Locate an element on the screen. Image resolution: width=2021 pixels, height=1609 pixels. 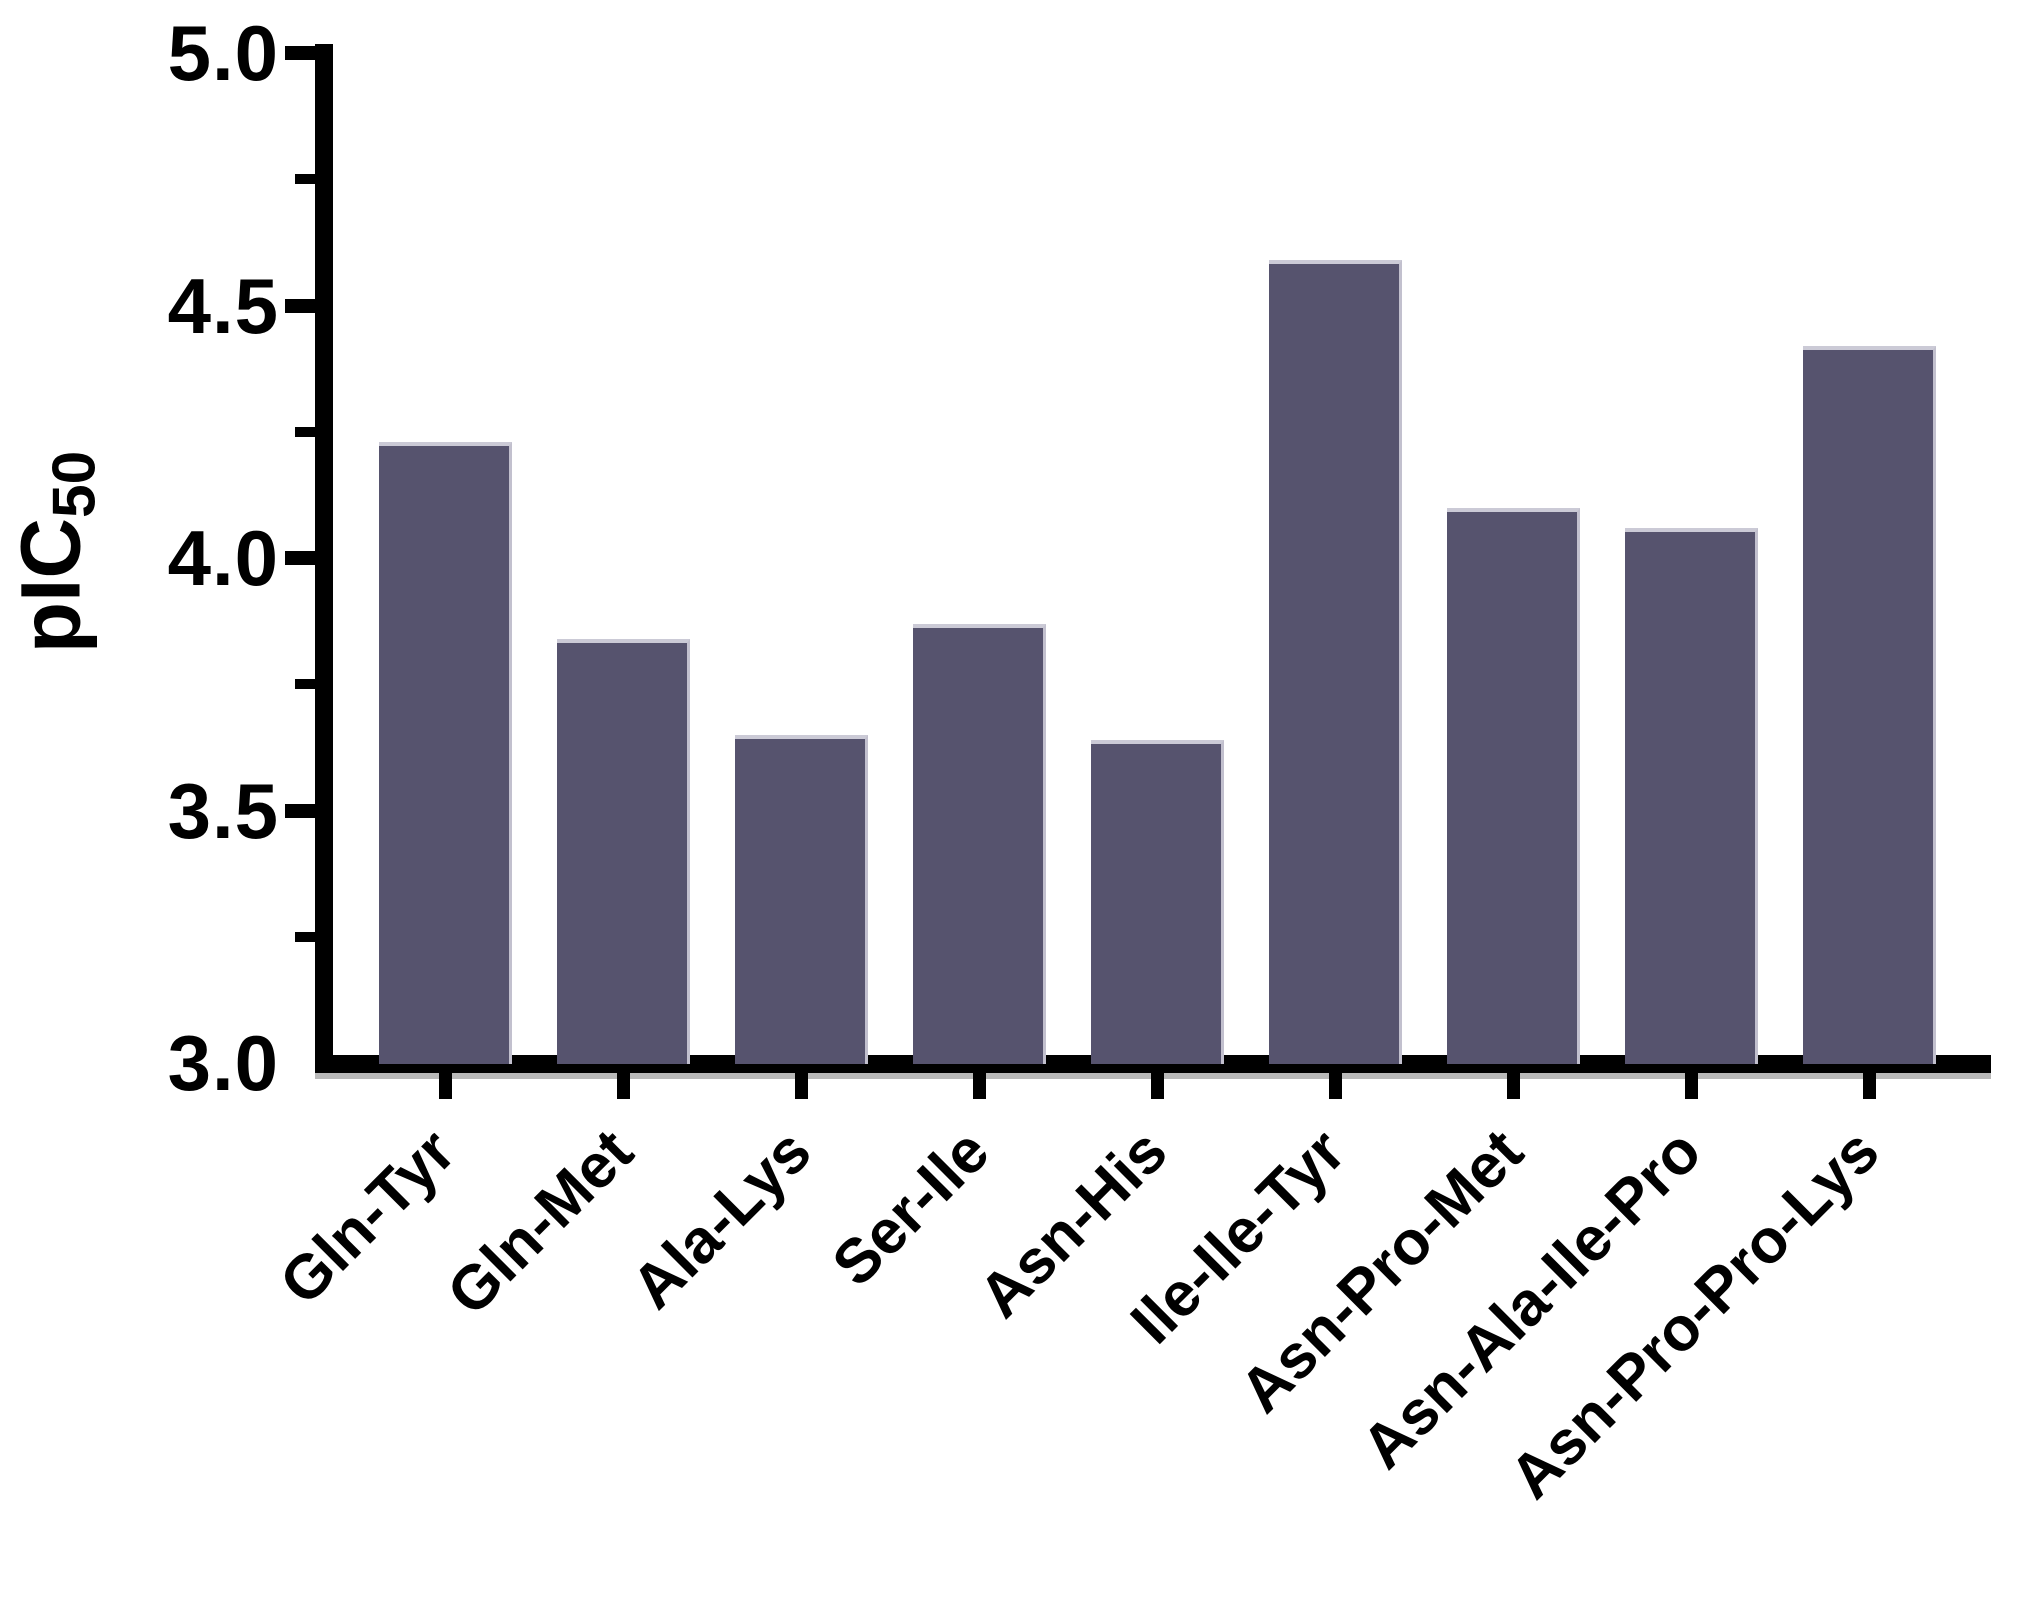
y-tick-label: 3.5 is located at coordinates (223, 810).